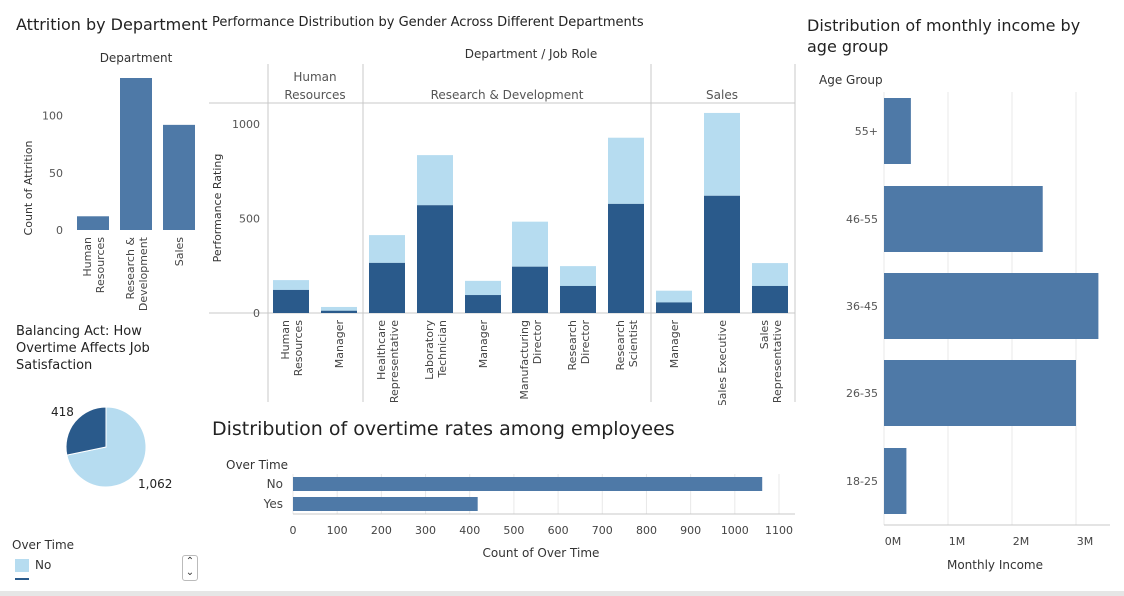  I want to click on performance-department-label: Research & Development, so click(507, 95).